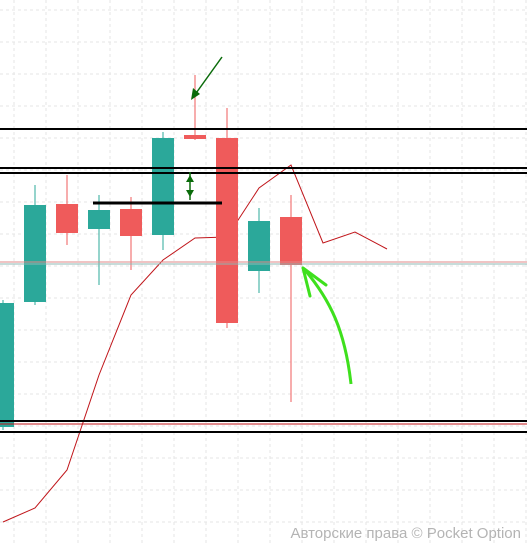 The height and width of the screenshot is (545, 527). I want to click on watermark: Авторские права © Pocket Option, so click(405, 533).